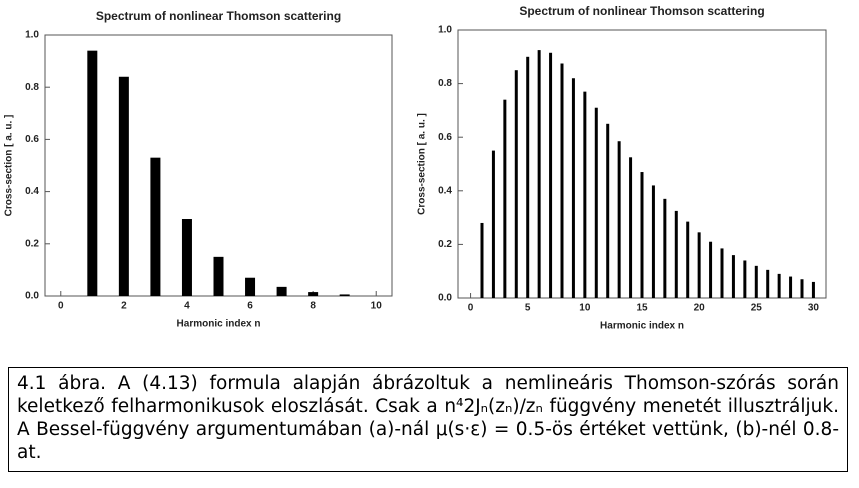 The image size is (859, 488). Describe the element at coordinates (814, 308) in the screenshot. I see `x-tick-label: 30` at that location.